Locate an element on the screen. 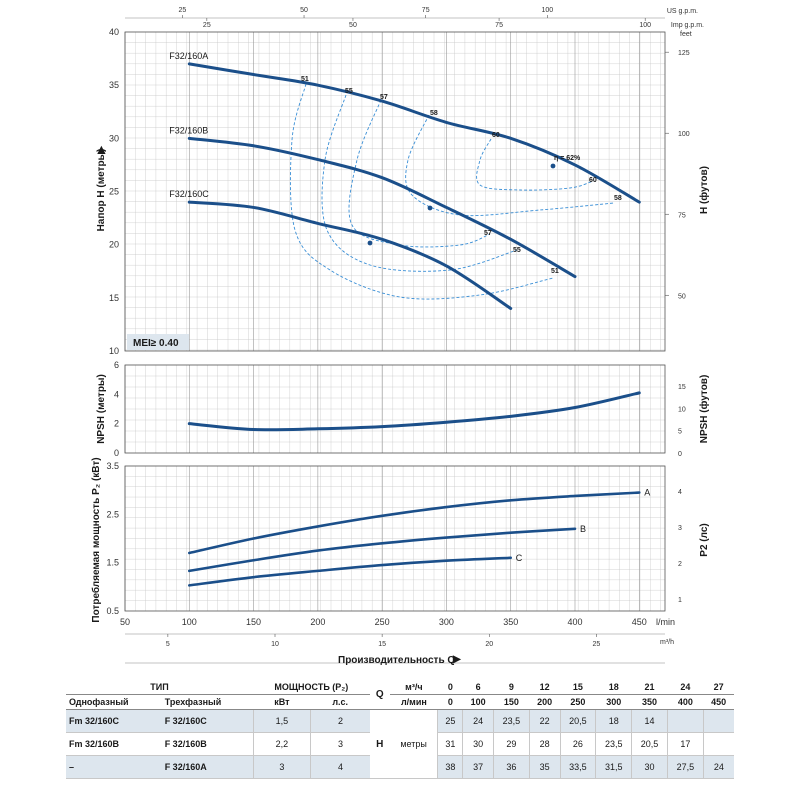 This screenshot has height=800, width=800. m3h-cell: 15 is located at coordinates (578, 687).